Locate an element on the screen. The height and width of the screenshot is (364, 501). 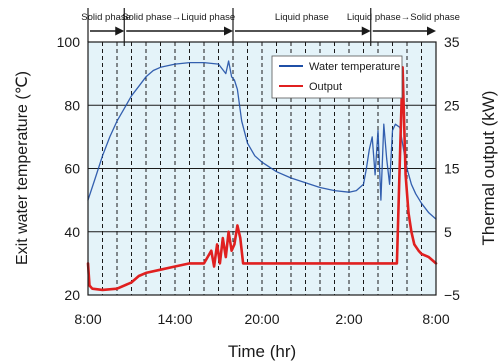
x-axis-label: Time (hr) is located at coordinates (262, 351).